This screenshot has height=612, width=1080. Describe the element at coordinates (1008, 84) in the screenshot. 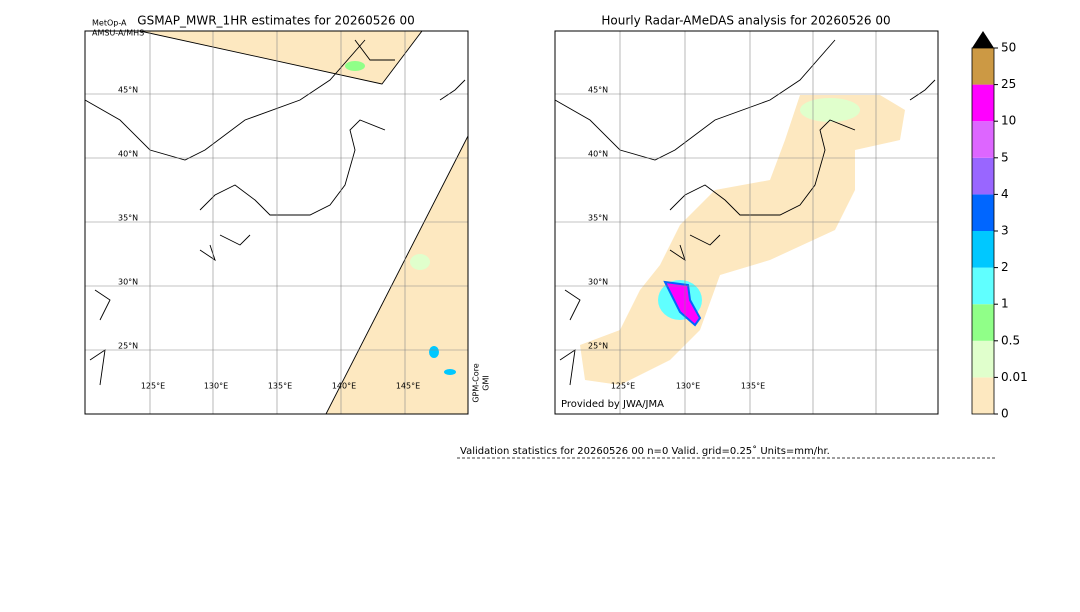

I see `colorbar-label: 25` at that location.